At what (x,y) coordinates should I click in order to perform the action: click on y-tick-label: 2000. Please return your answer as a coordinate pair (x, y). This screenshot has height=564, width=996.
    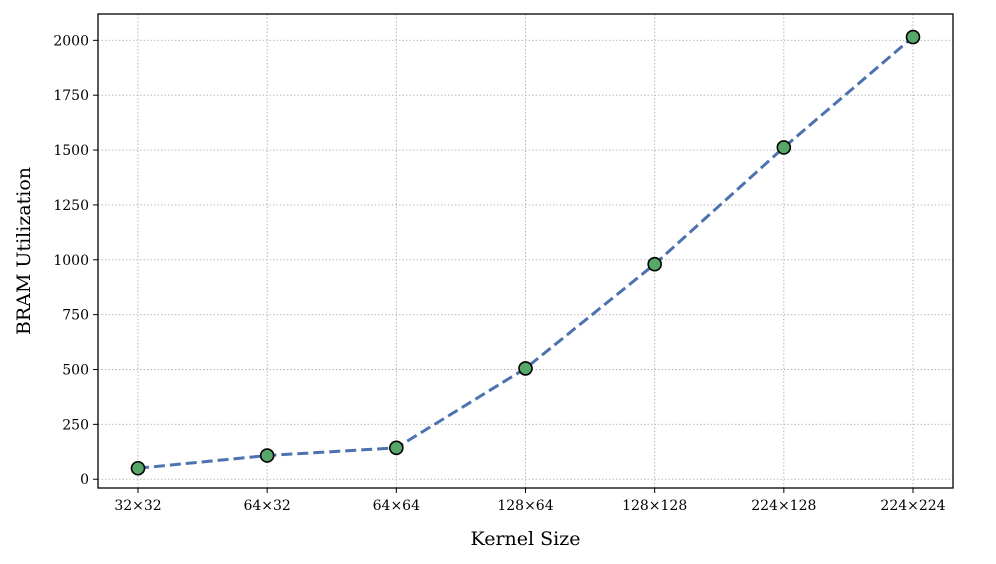
    Looking at the image, I should click on (71, 41).